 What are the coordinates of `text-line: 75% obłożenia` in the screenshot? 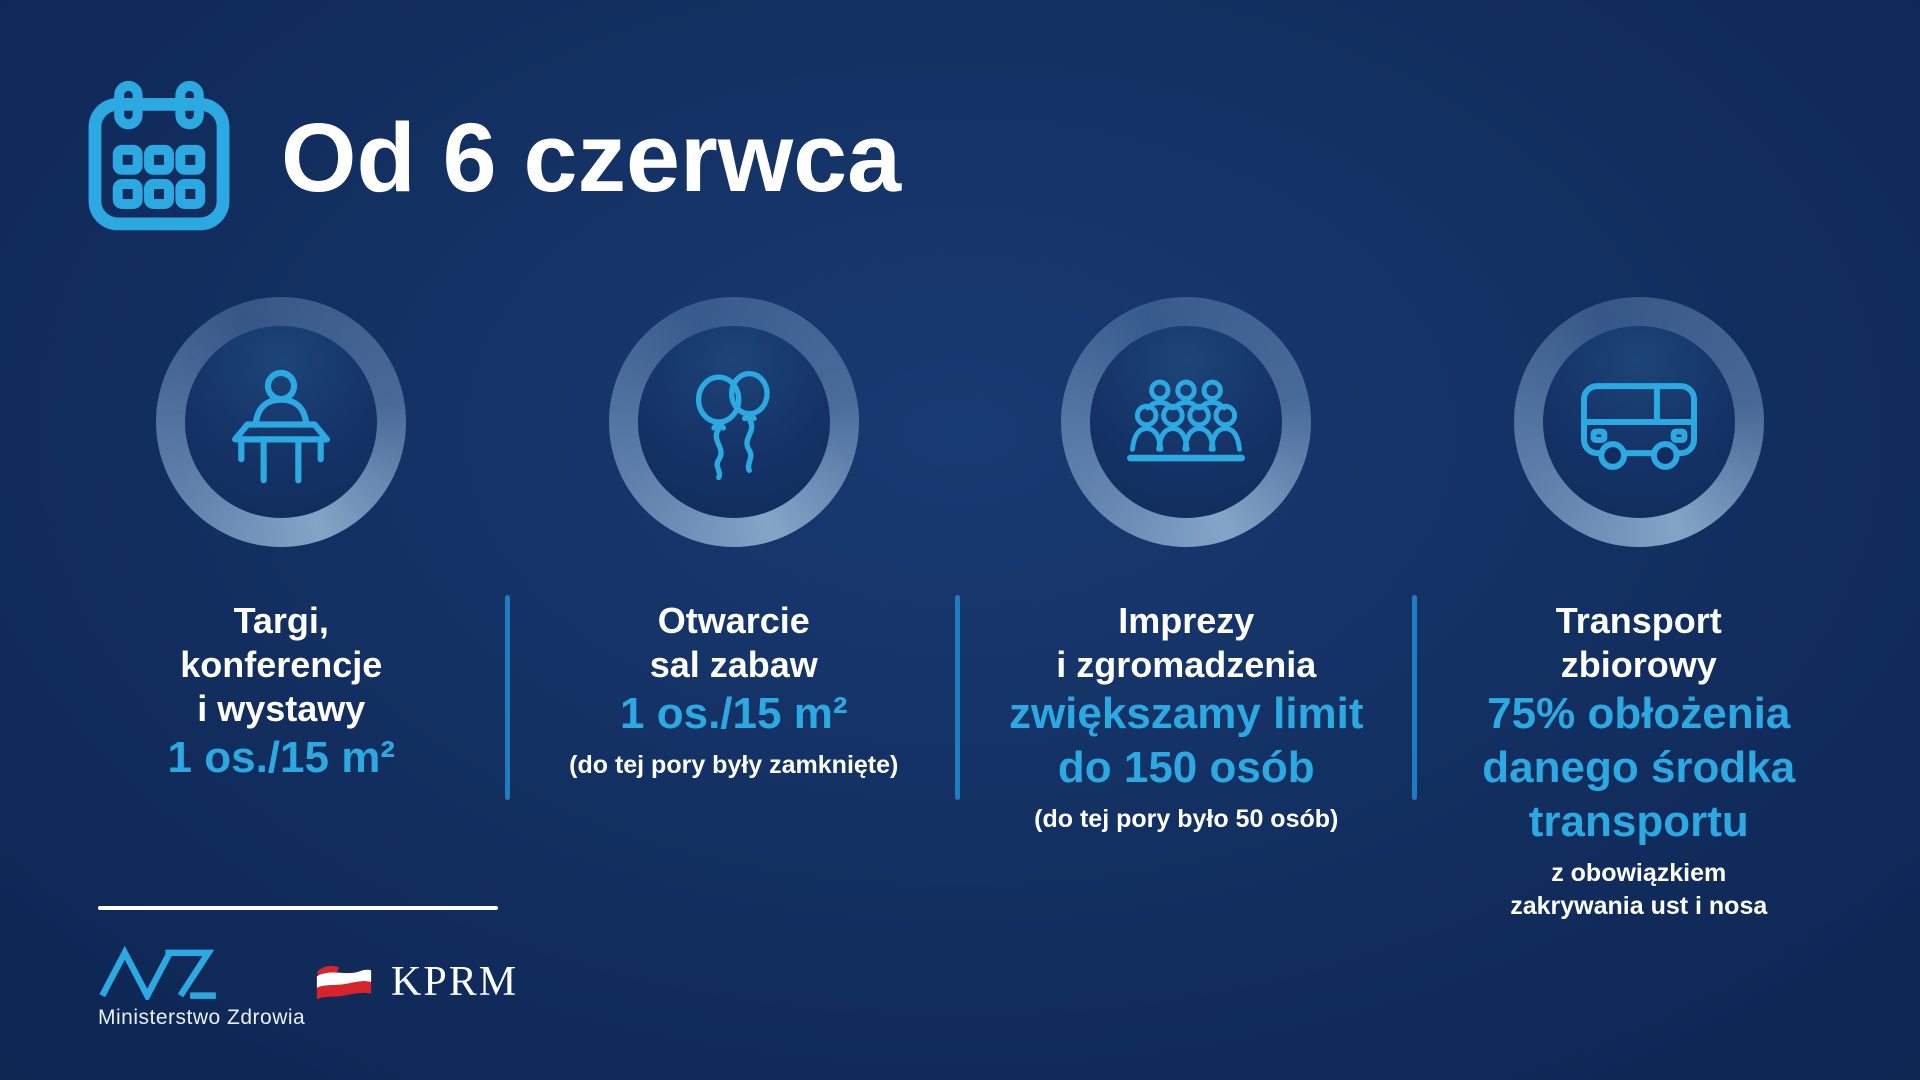 It's located at (1639, 713).